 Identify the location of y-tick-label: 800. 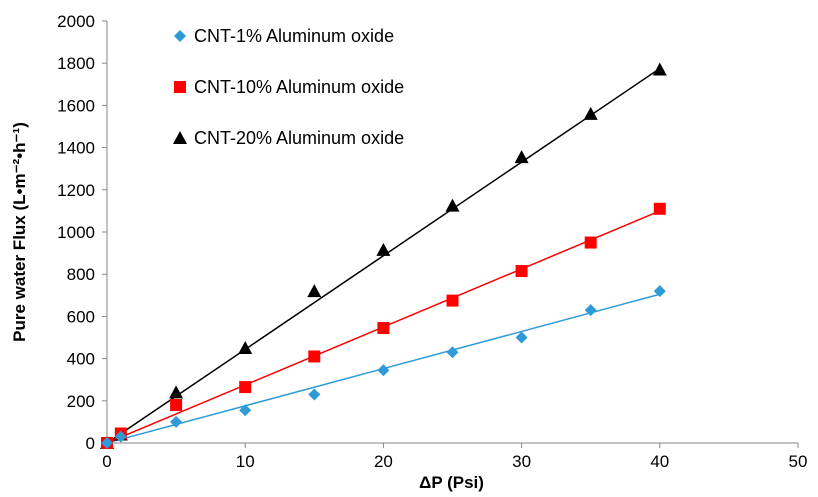
(81, 274).